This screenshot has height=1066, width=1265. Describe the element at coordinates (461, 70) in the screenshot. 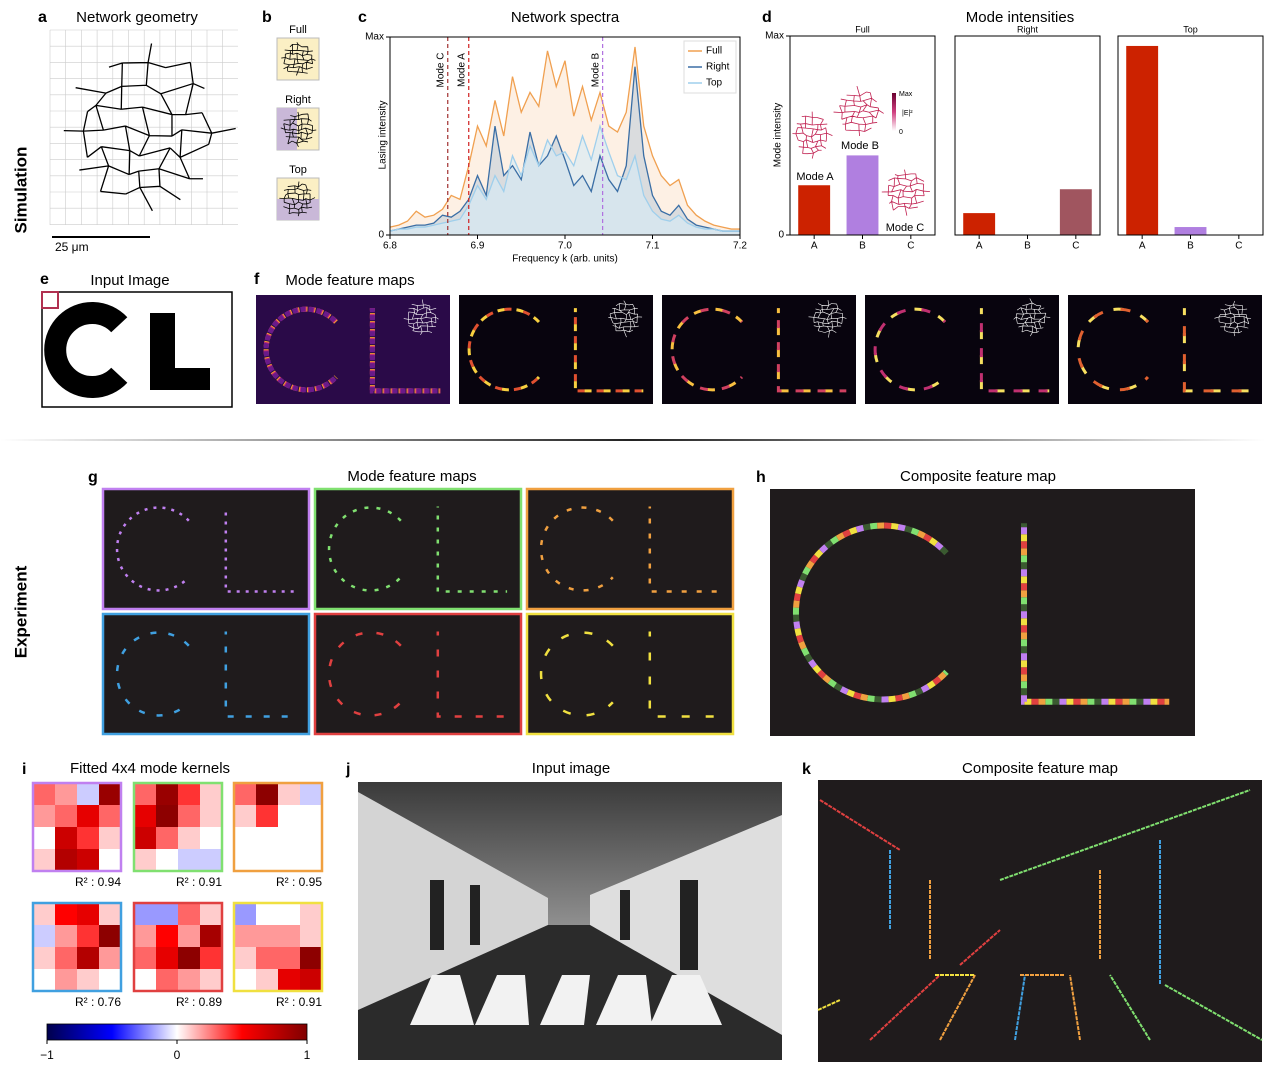

I see `mode-marker-label: Mode A` at that location.